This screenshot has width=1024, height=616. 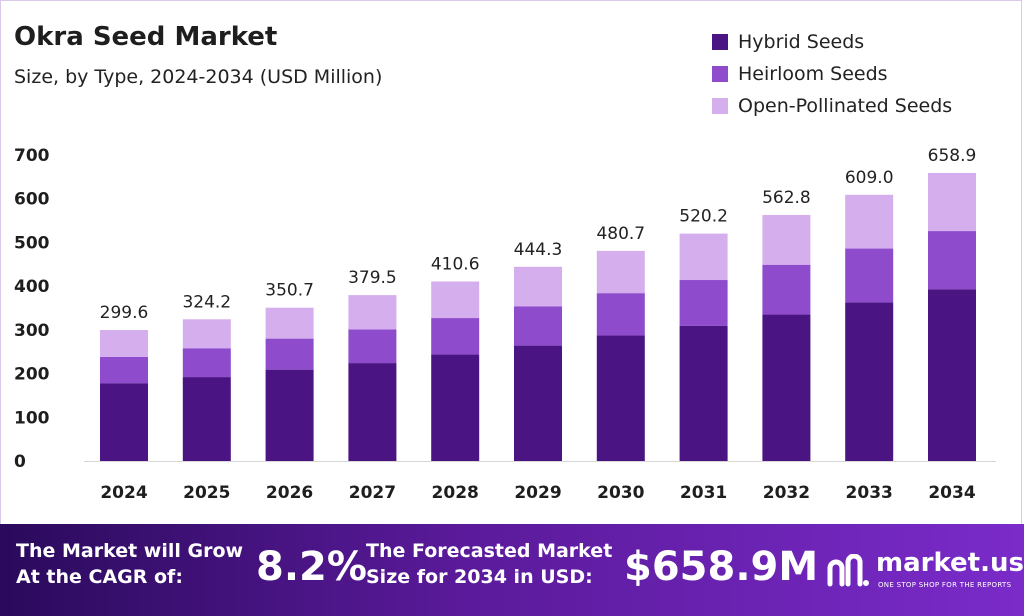 I want to click on legend-item-heirloom: Heirloom Seeds, so click(x=832, y=74).